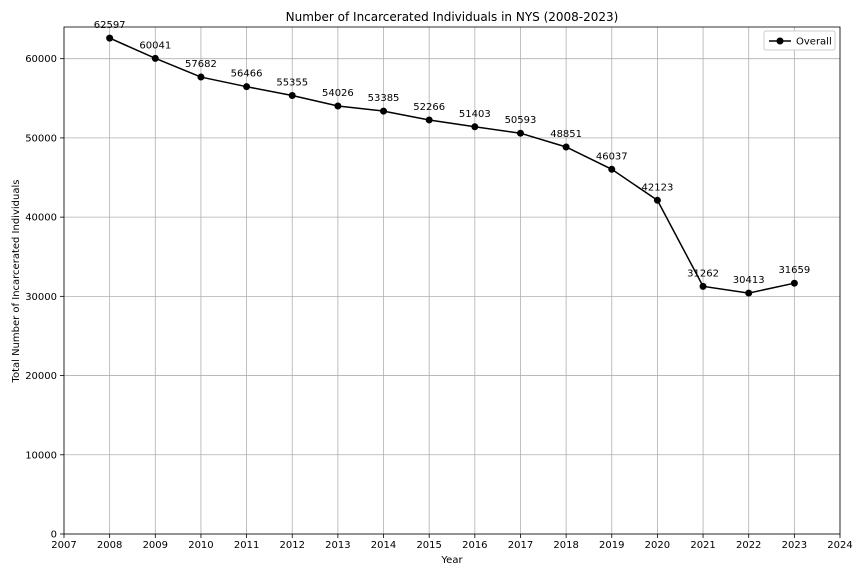  Describe the element at coordinates (566, 134) in the screenshot. I see `data-label: 48851` at that location.